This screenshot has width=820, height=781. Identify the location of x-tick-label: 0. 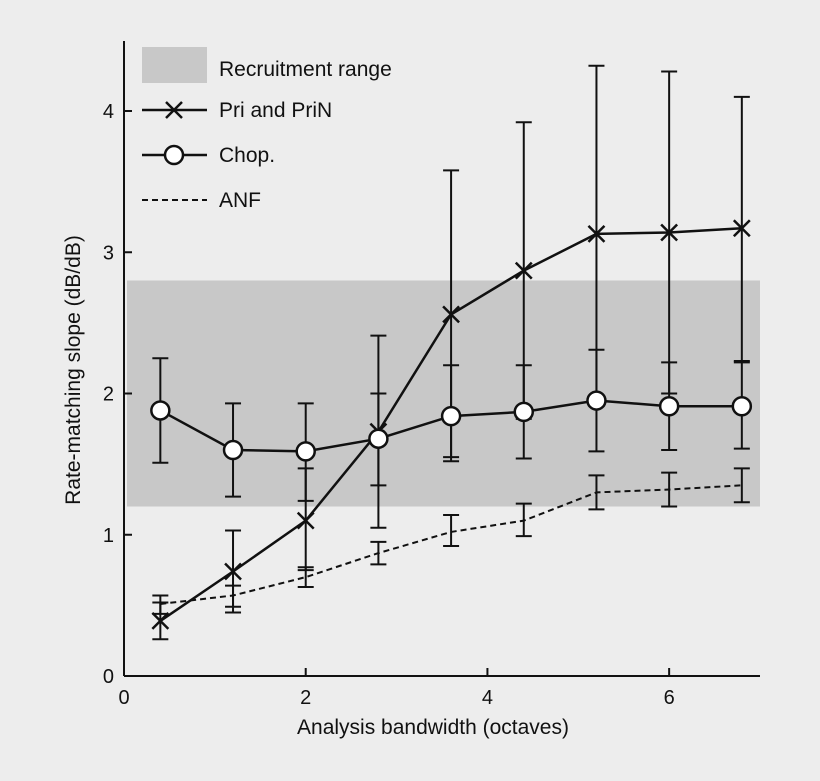
(123, 698).